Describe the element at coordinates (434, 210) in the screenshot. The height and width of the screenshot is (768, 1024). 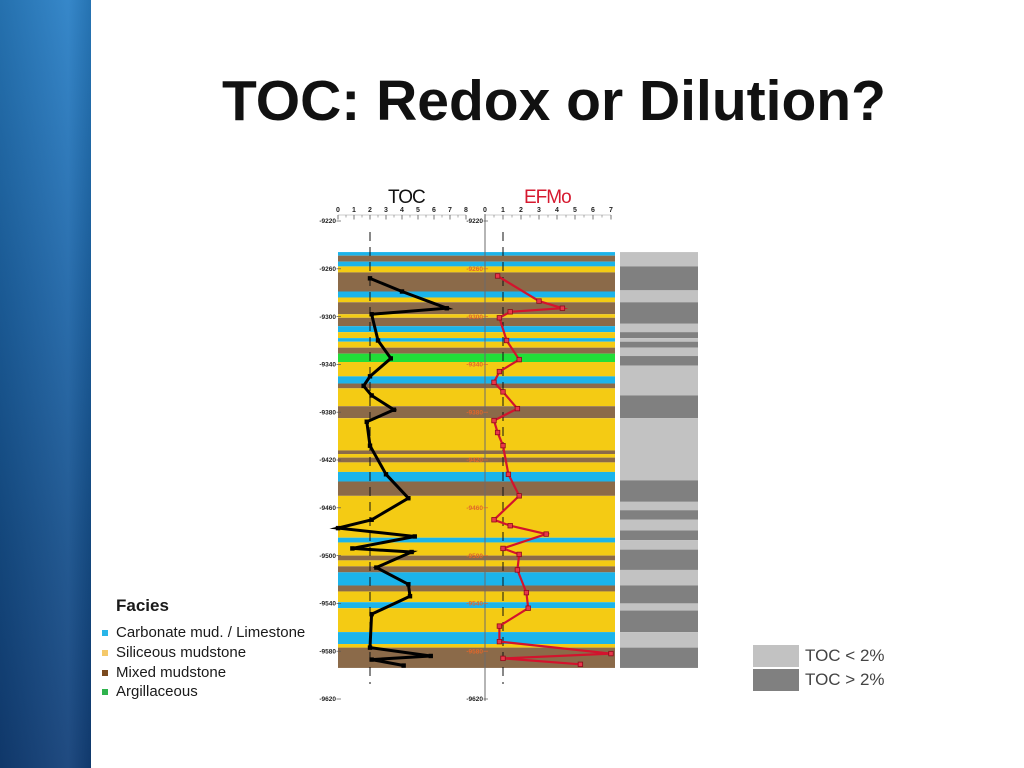
I see `toc-tick-label: 6` at that location.